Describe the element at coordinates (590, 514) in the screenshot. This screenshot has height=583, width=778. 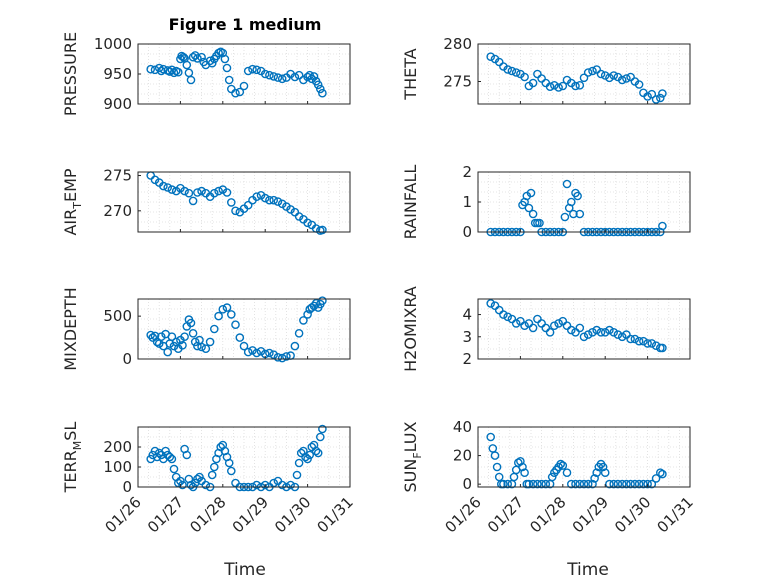
I see `x-tick-label: 01/29` at that location.